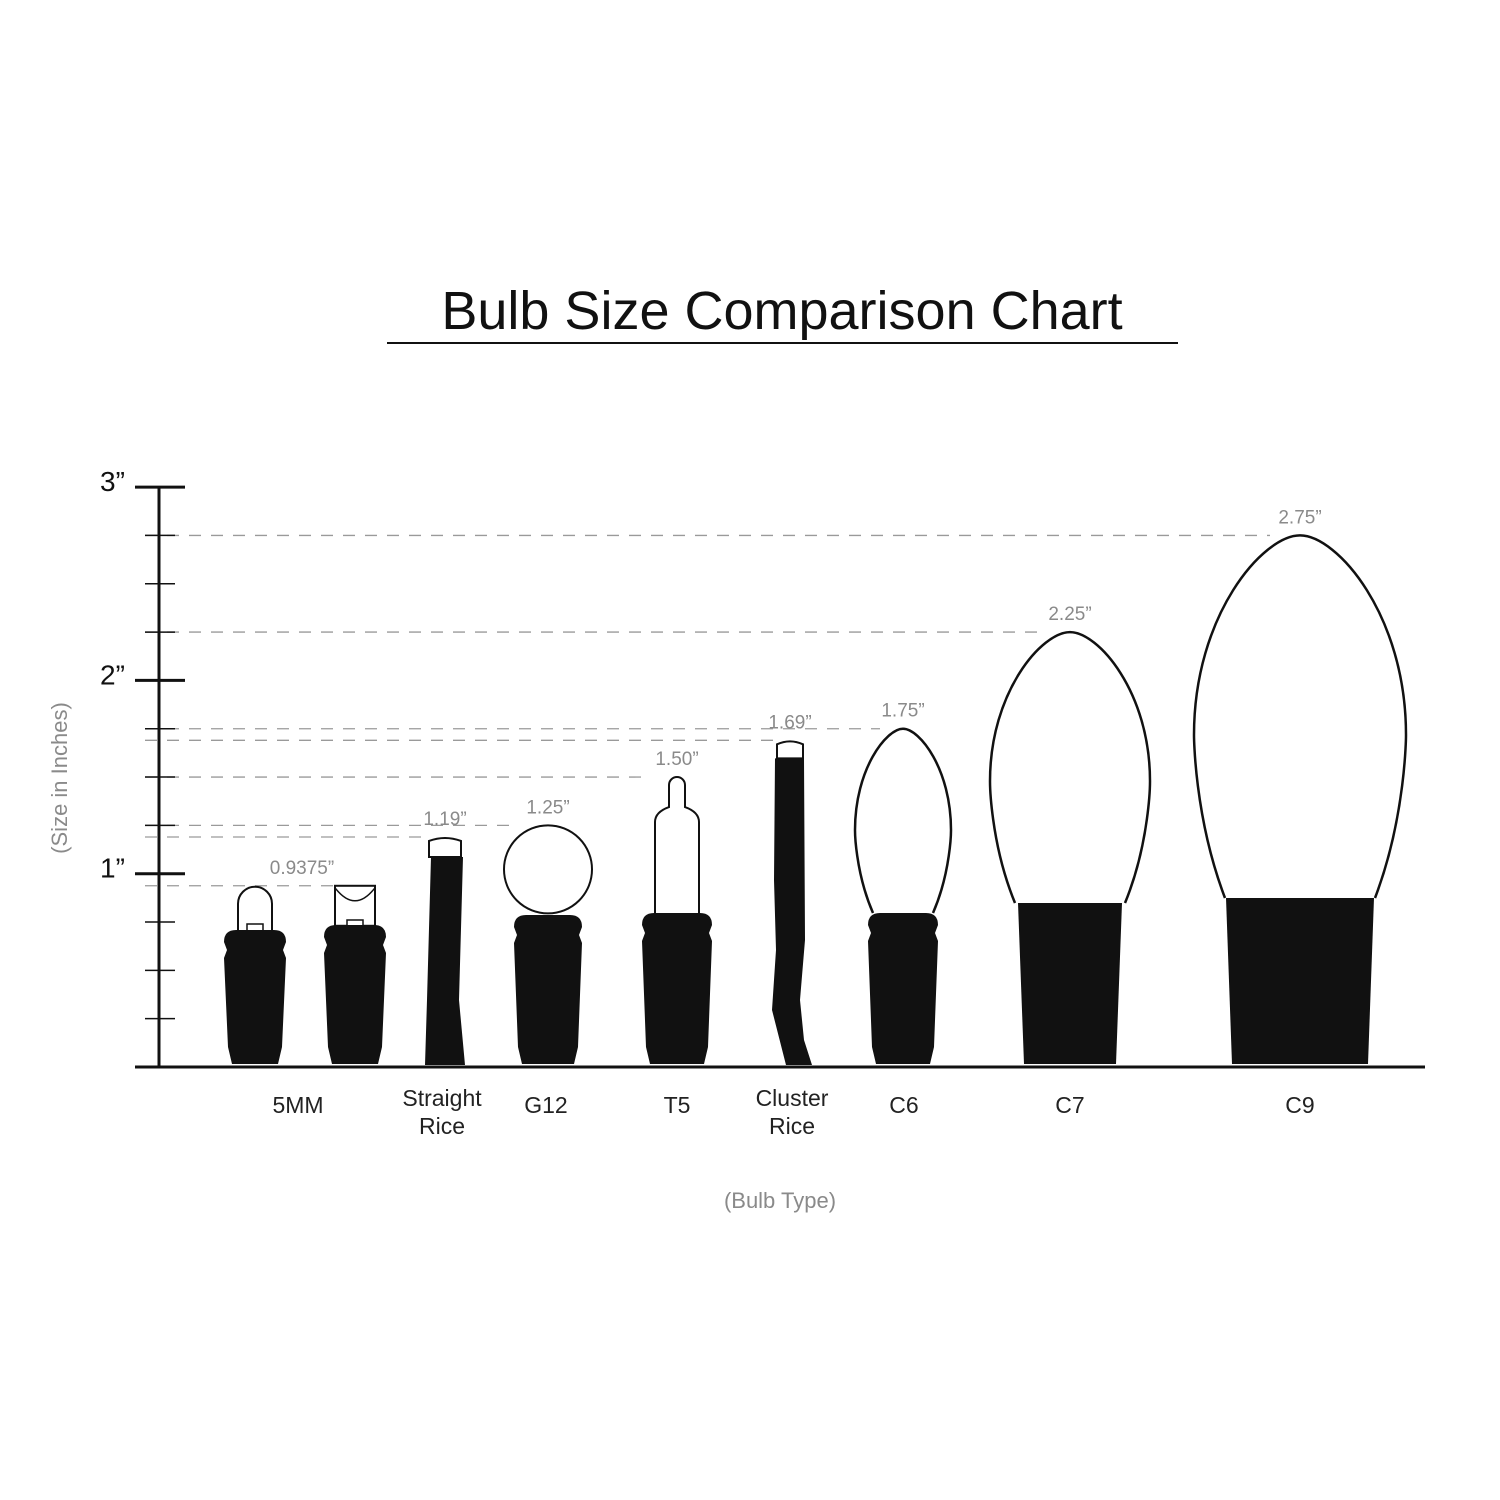  I want to click on bulb-5mm-wide-angle, so click(355, 974).